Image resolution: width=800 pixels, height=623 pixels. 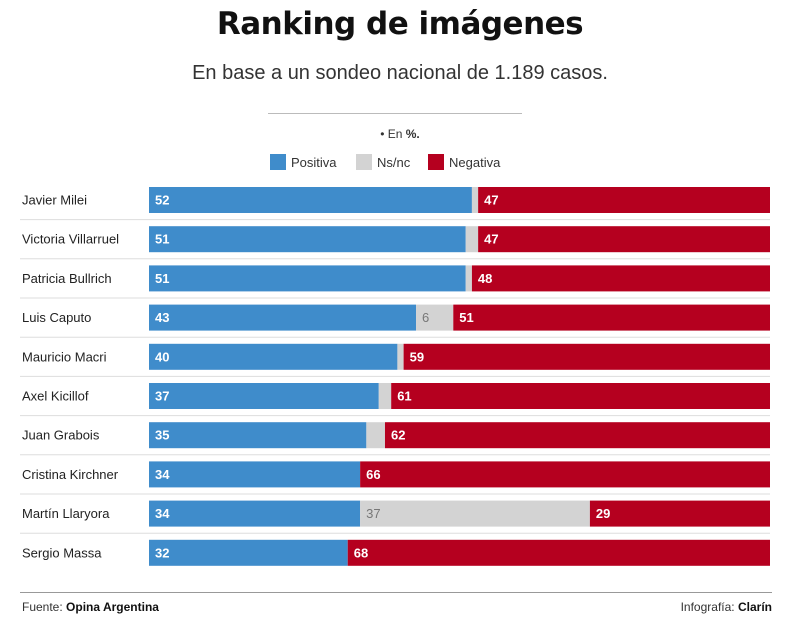 I want to click on data-label-nsnc: 6, so click(x=425, y=317).